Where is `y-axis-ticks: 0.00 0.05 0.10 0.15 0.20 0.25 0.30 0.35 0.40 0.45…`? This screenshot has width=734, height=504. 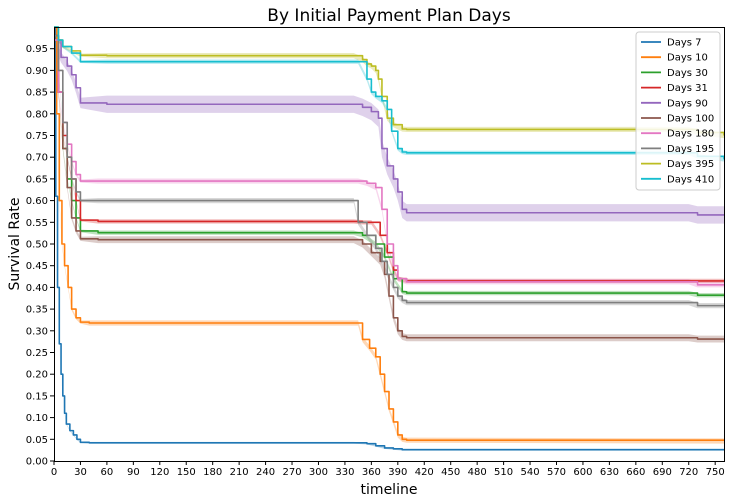
y-axis-ticks: 0.00 0.05 0.10 0.15 0.20 0.25 0.30 0.35 0.40 0.45… is located at coordinates (40, 256).